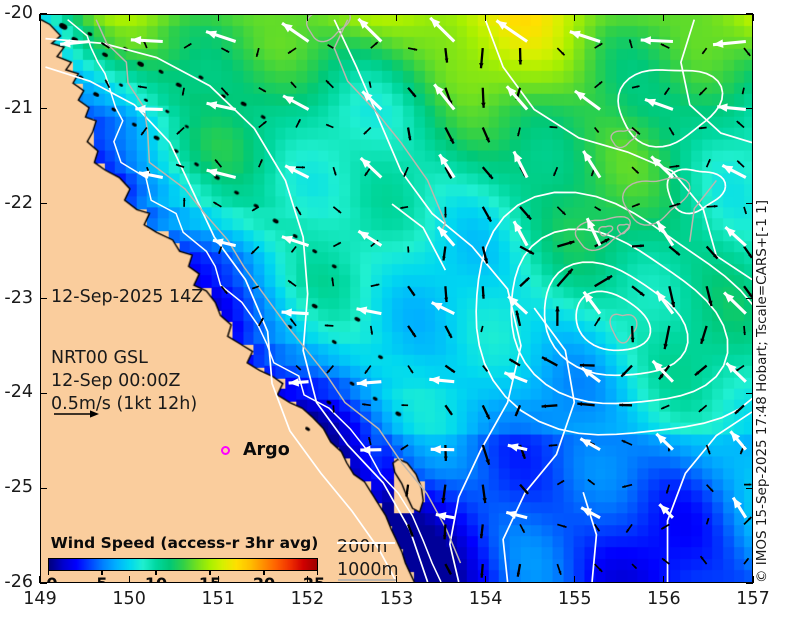 The height and width of the screenshot is (624, 789). Describe the element at coordinates (184, 543) in the screenshot. I see `colorbar-title: Wind Speed (access-r 3hr avg)` at that location.